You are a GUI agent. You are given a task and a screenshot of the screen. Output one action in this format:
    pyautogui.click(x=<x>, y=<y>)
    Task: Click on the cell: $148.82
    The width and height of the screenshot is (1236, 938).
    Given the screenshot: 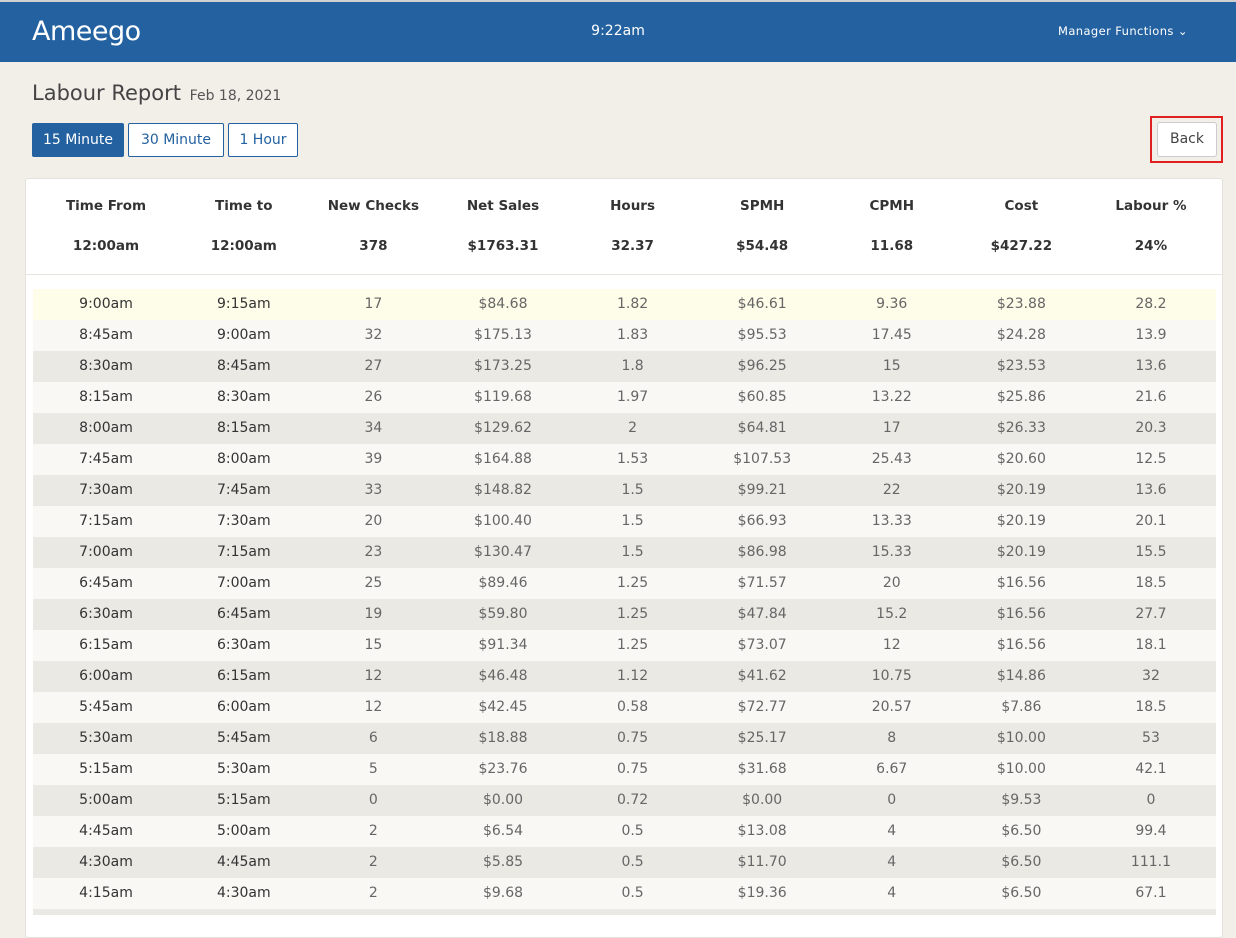 What is the action you would take?
    pyautogui.click(x=503, y=490)
    